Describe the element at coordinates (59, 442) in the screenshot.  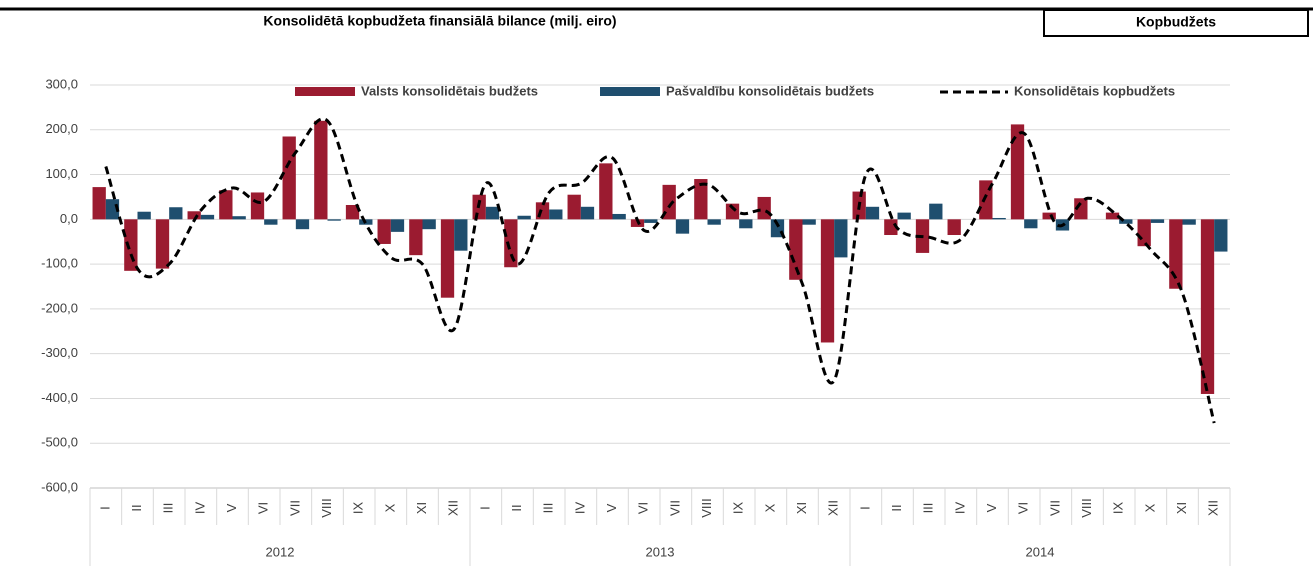
I see `y-tick-label: -500,0` at that location.